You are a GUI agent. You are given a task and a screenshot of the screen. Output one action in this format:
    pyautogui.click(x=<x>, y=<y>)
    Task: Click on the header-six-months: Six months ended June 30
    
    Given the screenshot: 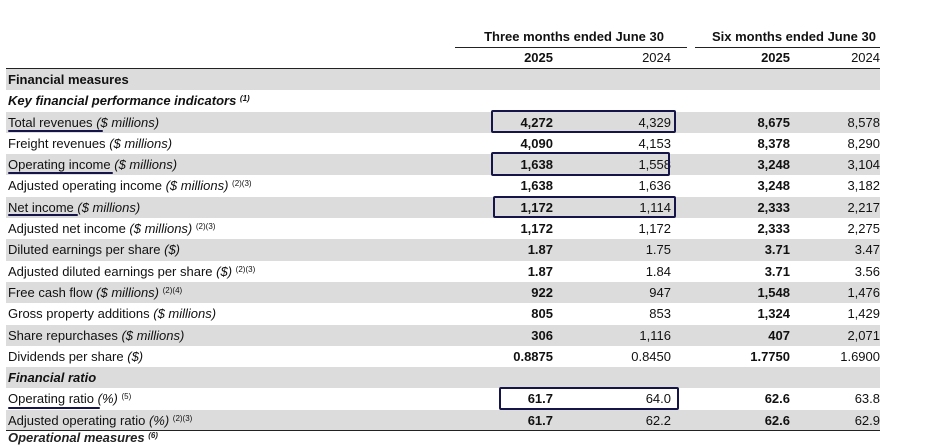 What is the action you would take?
    pyautogui.click(x=794, y=36)
    